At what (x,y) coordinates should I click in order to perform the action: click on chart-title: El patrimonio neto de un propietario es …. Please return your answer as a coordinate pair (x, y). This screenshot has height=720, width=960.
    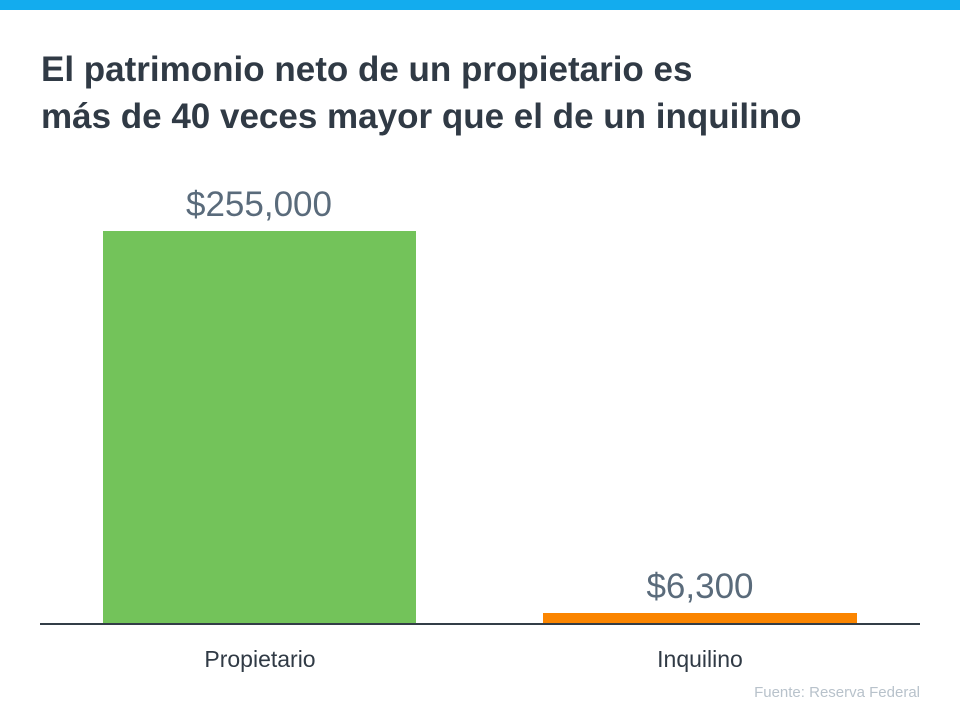
    Looking at the image, I should click on (491, 93).